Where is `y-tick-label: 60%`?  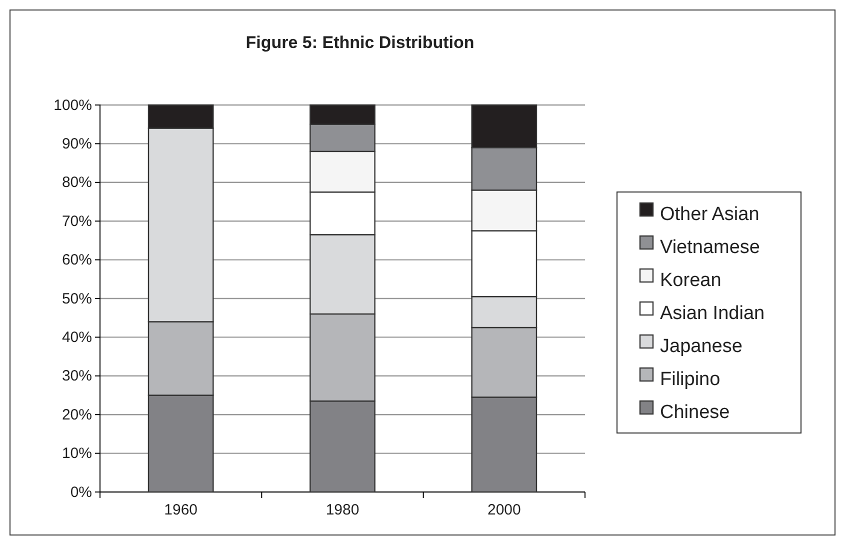 y-tick-label: 60% is located at coordinates (77, 260).